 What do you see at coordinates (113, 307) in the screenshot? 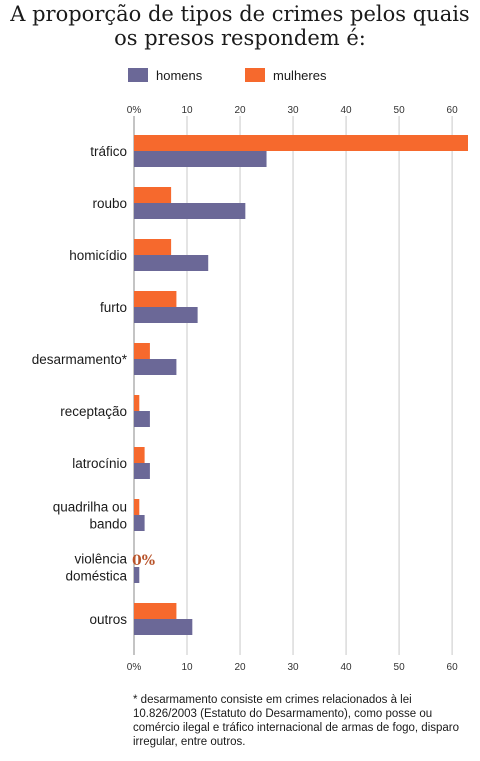
I see `category-label-3-0: furto` at bounding box center [113, 307].